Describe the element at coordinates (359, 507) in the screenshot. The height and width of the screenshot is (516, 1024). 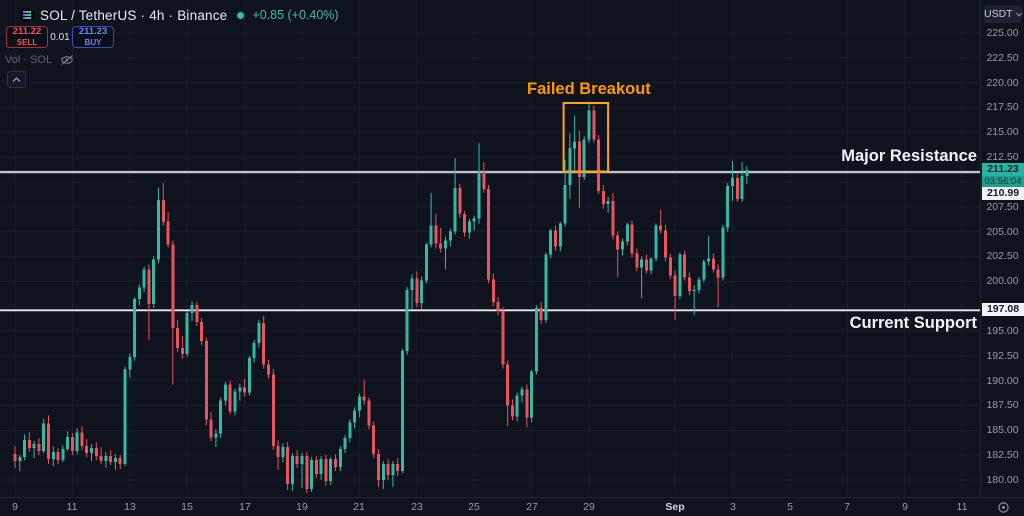
I see `time-tick-label: 21` at that location.